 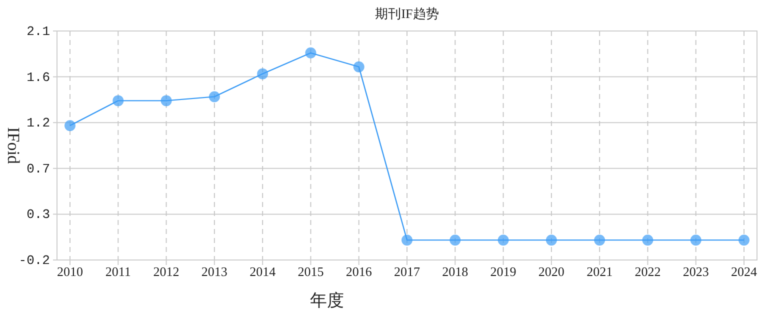 I want to click on y-tick-label: 2.1, so click(x=38, y=31).